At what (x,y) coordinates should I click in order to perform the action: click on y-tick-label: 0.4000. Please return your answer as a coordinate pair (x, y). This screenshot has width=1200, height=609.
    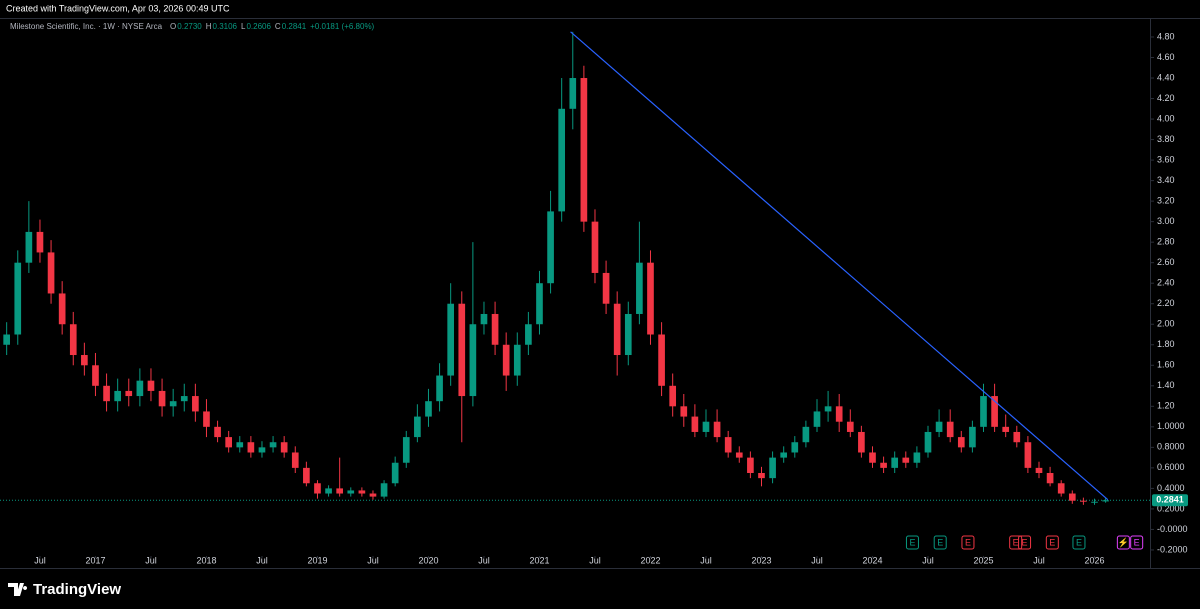
    Looking at the image, I should click on (1171, 488).